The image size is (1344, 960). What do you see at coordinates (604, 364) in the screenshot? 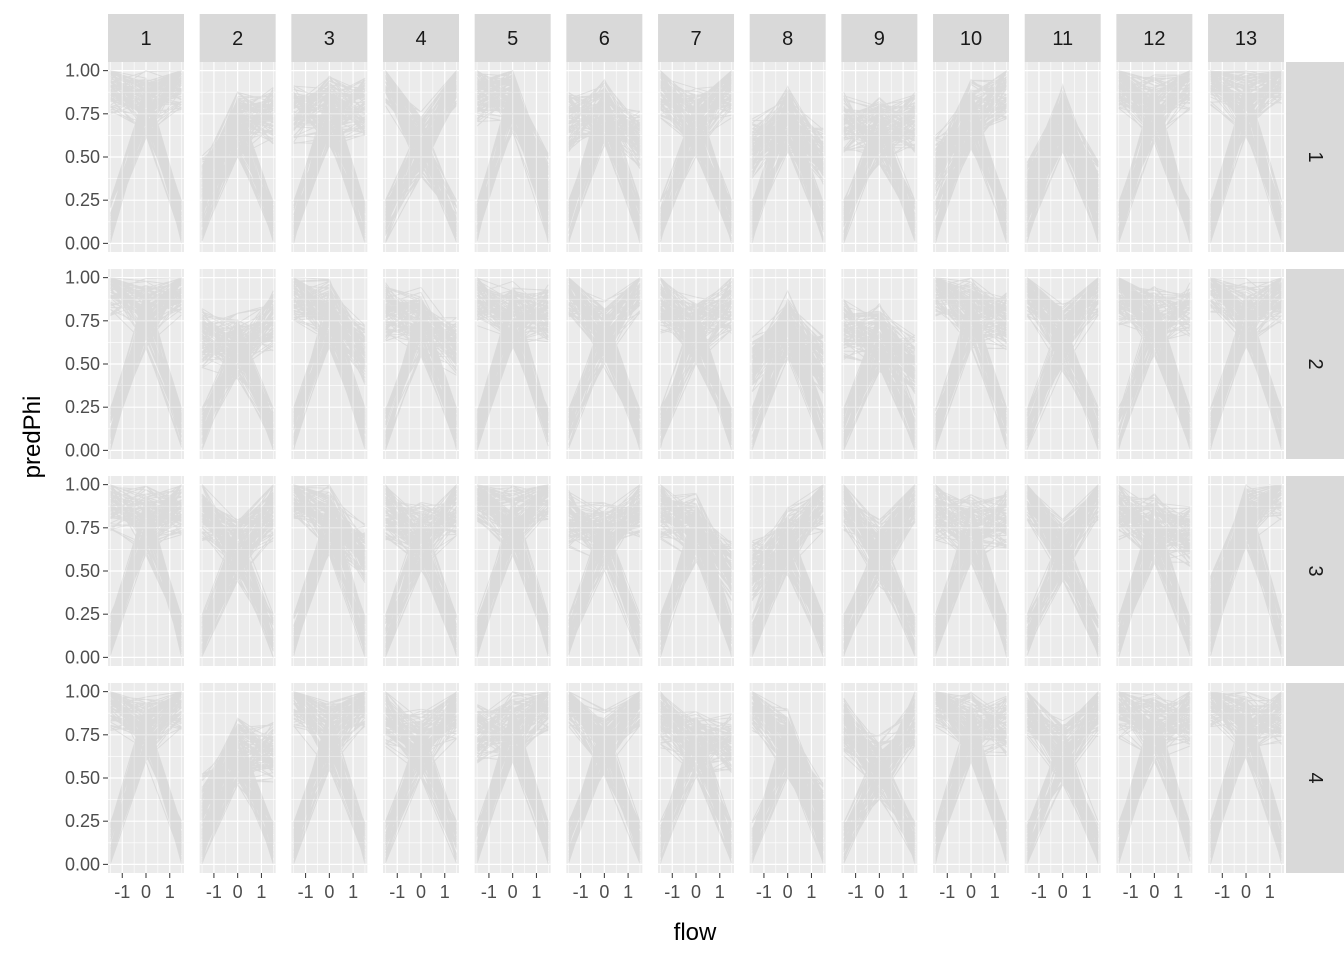
I see `panel-r2-c6` at bounding box center [604, 364].